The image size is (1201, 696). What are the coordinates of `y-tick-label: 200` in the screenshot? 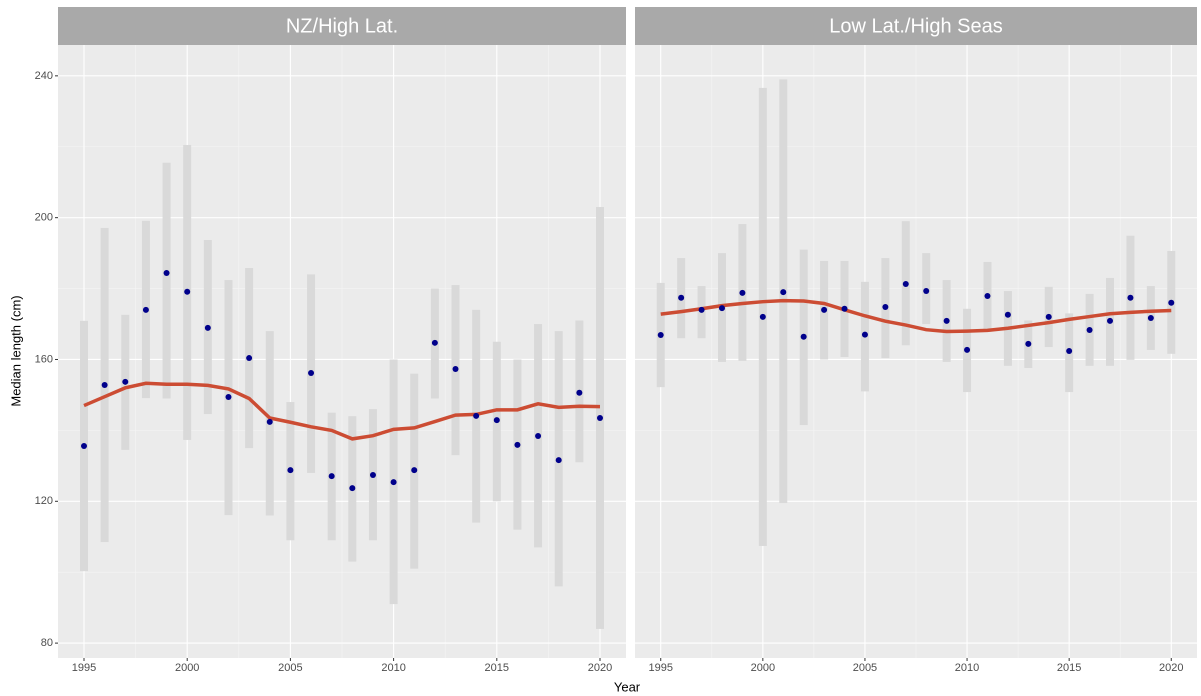 It's located at (44, 218).